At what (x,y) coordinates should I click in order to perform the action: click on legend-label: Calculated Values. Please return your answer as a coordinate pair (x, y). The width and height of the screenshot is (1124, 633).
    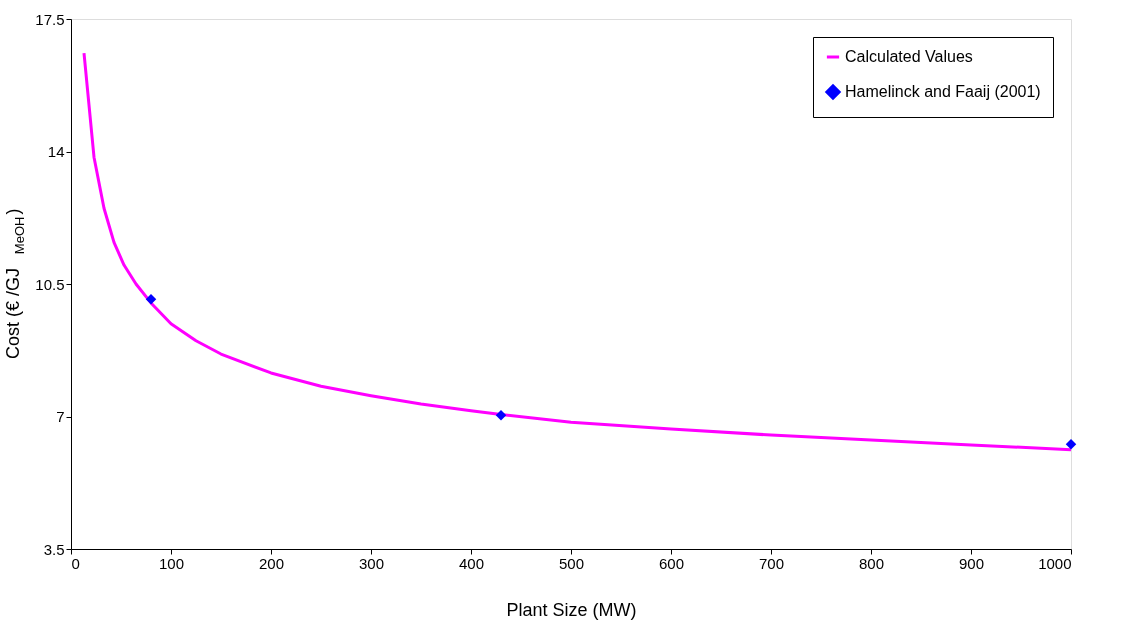
    Looking at the image, I should click on (909, 56).